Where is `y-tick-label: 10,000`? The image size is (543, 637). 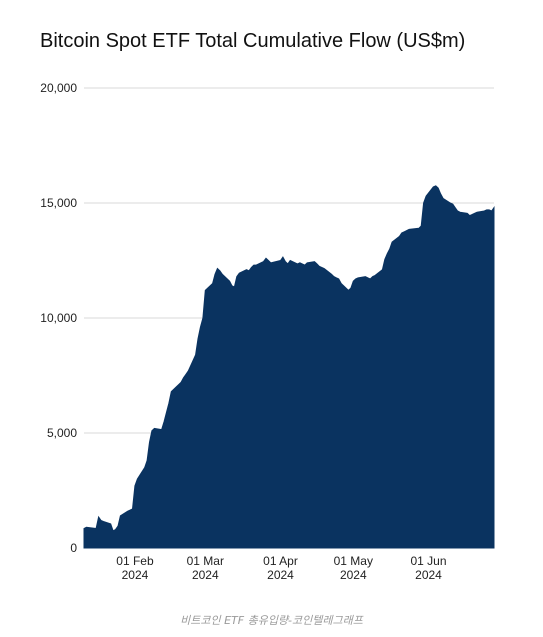 y-tick-label: 10,000 is located at coordinates (58, 318).